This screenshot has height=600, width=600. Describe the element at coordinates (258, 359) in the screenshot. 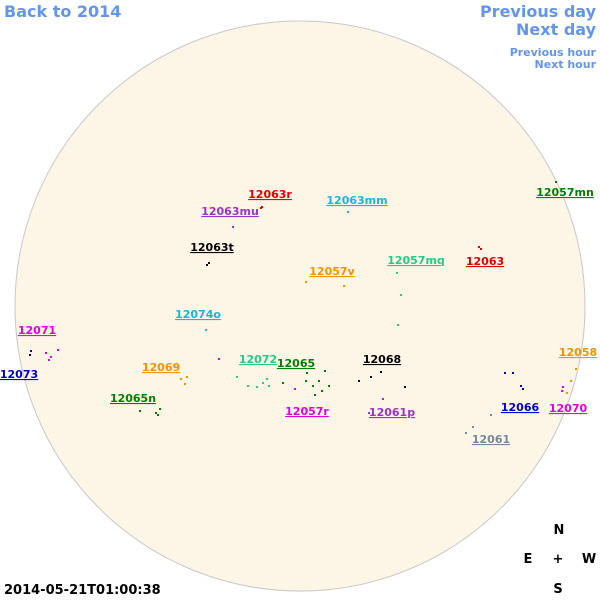

I see `region-label: 12072` at that location.